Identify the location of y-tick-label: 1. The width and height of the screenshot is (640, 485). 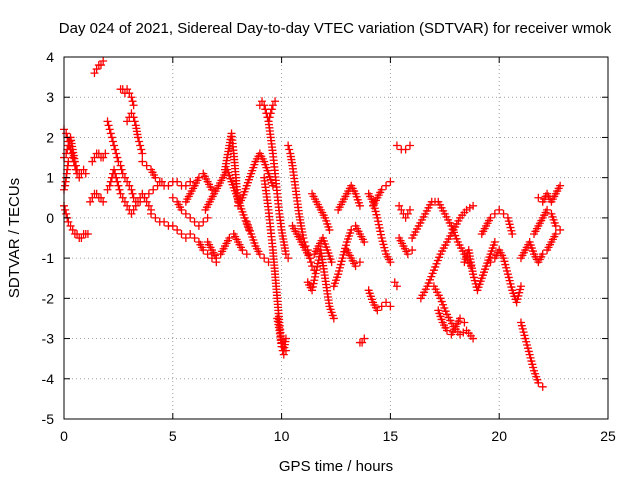
(50, 178).